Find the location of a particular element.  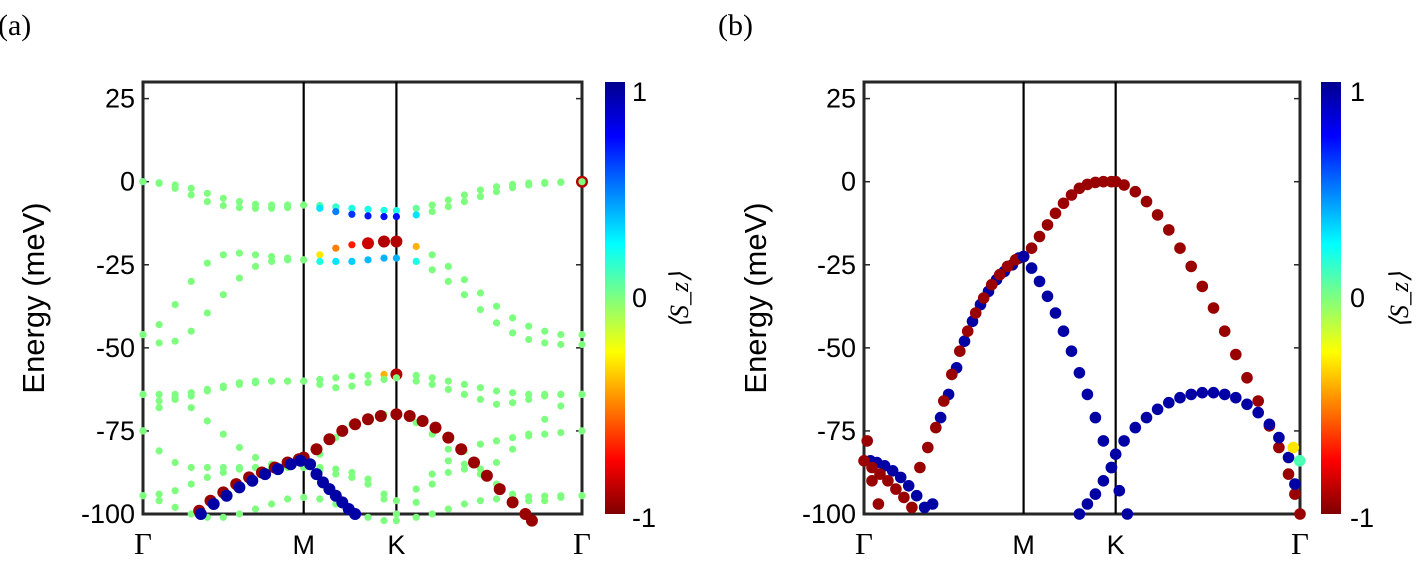

panel-label: (a) is located at coordinates (15, 25).